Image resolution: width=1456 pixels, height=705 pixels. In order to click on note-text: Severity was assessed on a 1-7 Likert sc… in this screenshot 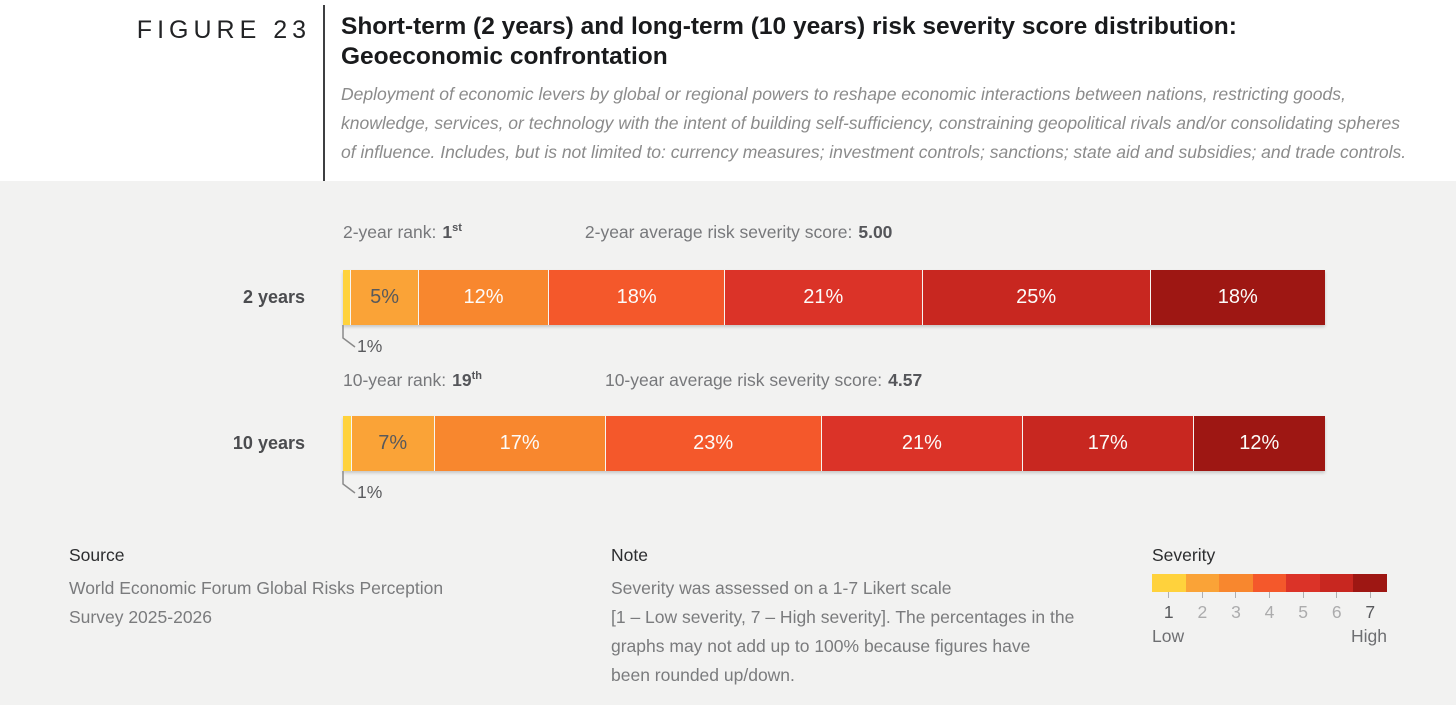, I will do `click(866, 632)`.